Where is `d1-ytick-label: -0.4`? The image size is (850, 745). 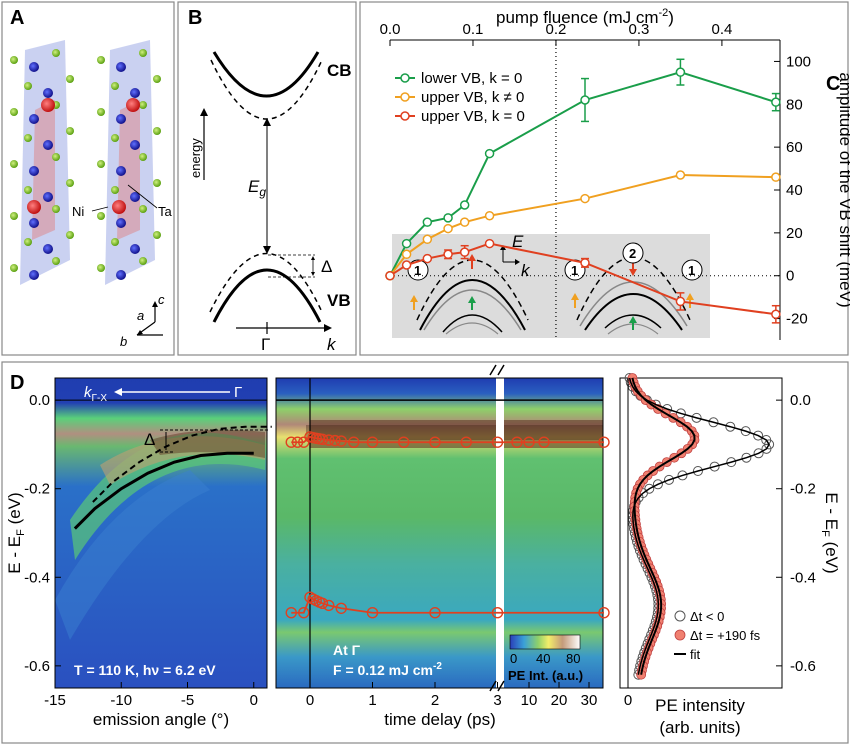
d1-ytick-label: -0.4 is located at coordinates (37, 577).